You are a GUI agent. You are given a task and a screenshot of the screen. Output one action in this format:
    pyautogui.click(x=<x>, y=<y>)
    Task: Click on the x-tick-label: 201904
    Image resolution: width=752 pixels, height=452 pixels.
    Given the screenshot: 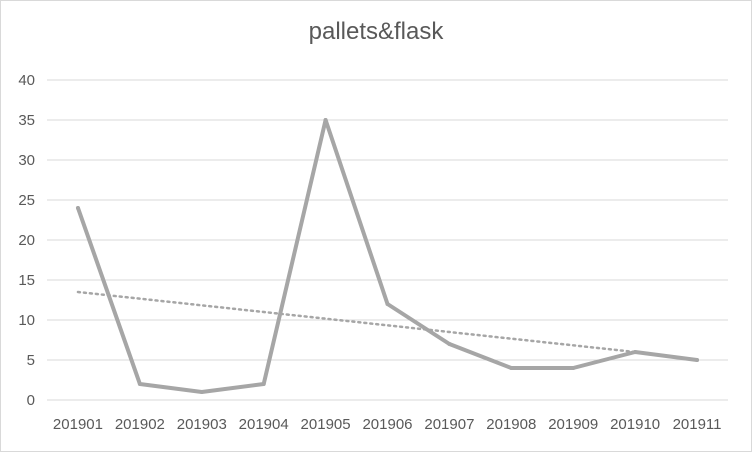 What is the action you would take?
    pyautogui.click(x=264, y=424)
    